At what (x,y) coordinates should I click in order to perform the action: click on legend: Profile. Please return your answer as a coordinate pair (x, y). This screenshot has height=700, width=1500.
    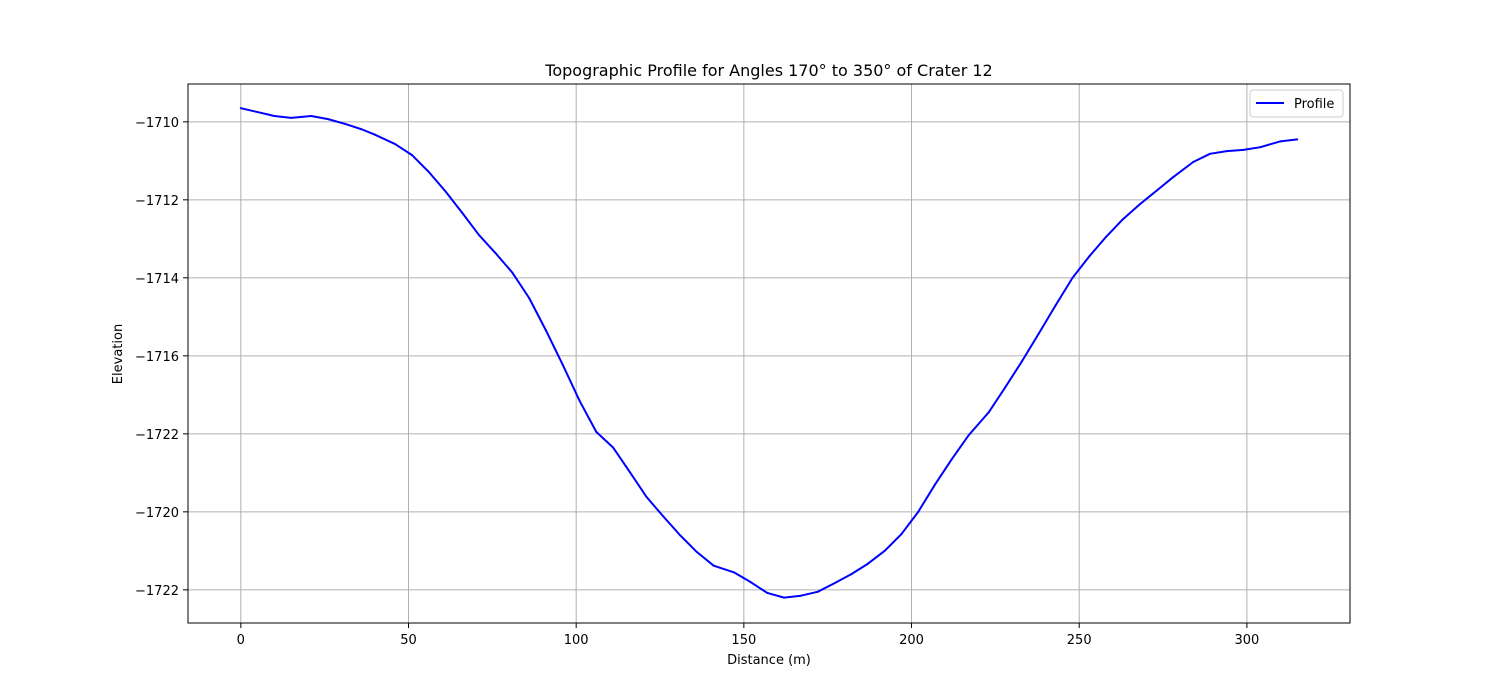
    Looking at the image, I should click on (1296, 103).